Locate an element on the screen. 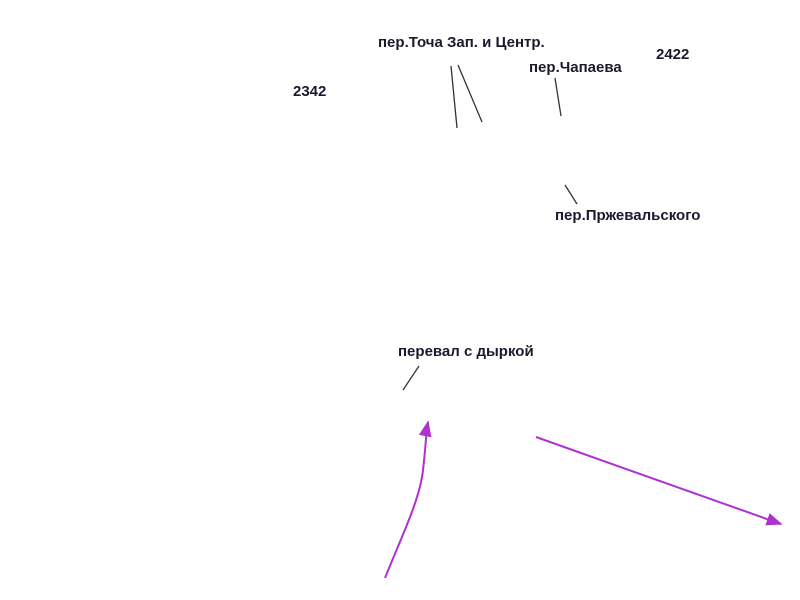 This screenshot has width=800, height=600. pass-label: перевал с дыркой is located at coordinates (466, 351).